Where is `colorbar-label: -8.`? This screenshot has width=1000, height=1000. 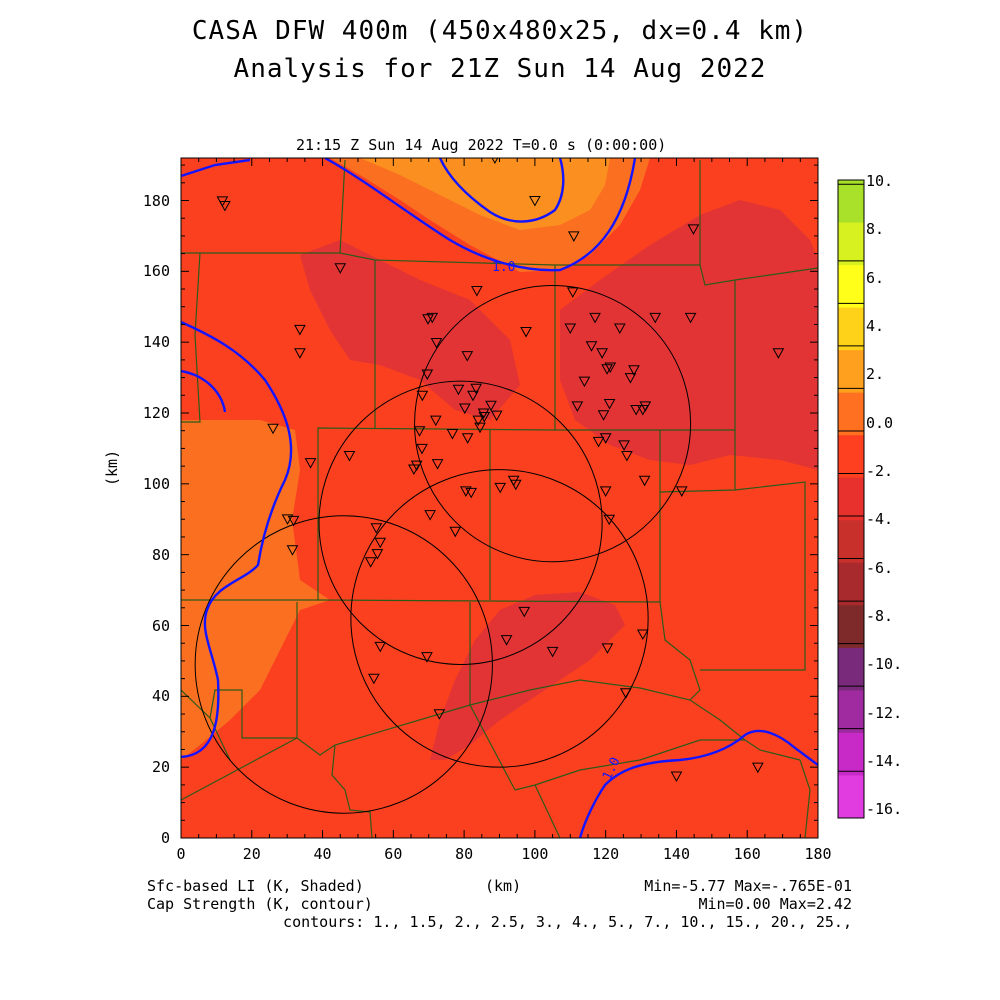 colorbar-label: -8. is located at coordinates (880, 616).